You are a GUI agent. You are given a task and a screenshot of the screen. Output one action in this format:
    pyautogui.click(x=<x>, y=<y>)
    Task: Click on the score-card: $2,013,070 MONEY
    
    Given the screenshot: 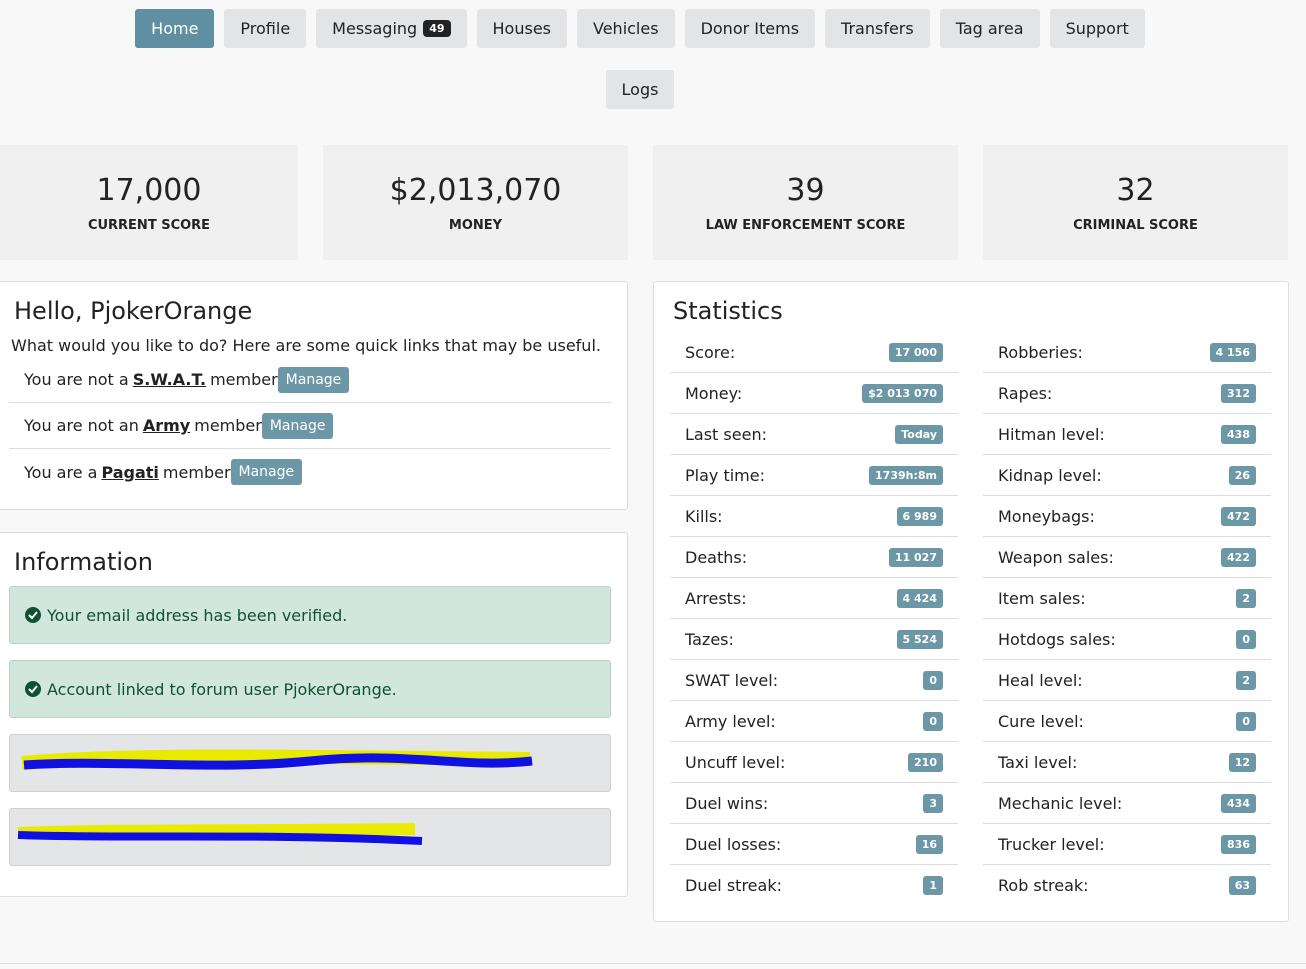 What is the action you would take?
    pyautogui.click(x=475, y=202)
    